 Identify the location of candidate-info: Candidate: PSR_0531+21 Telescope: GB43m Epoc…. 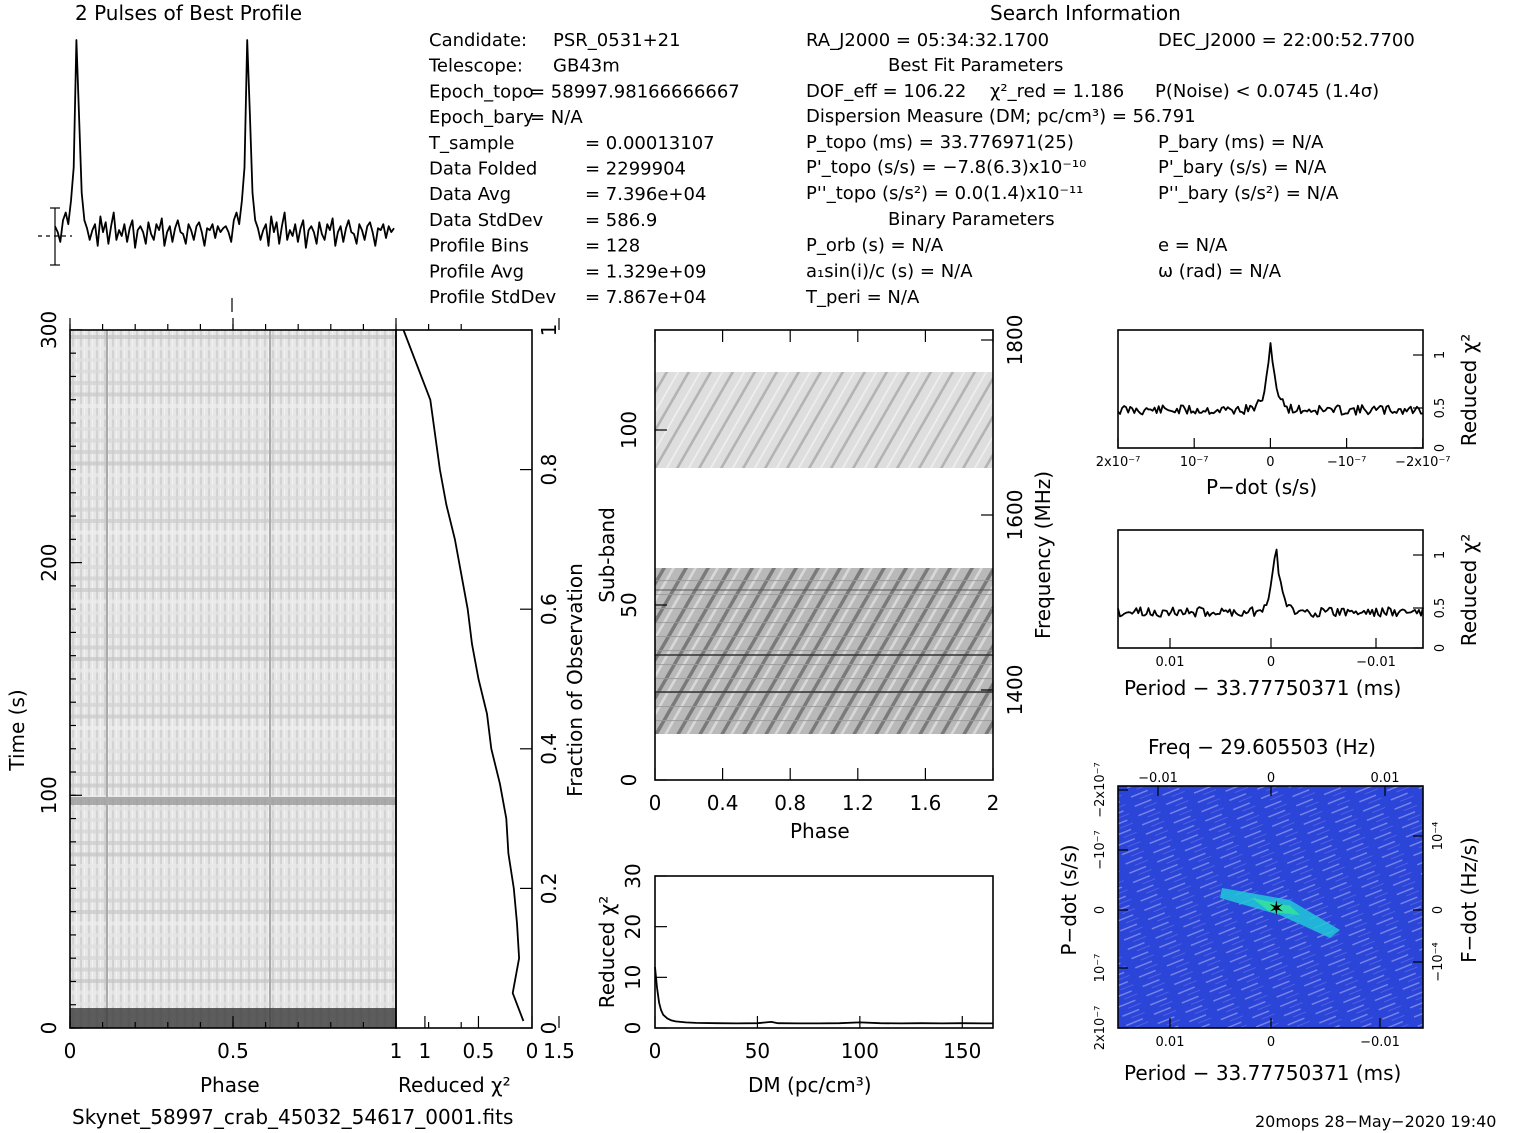
(584, 169).